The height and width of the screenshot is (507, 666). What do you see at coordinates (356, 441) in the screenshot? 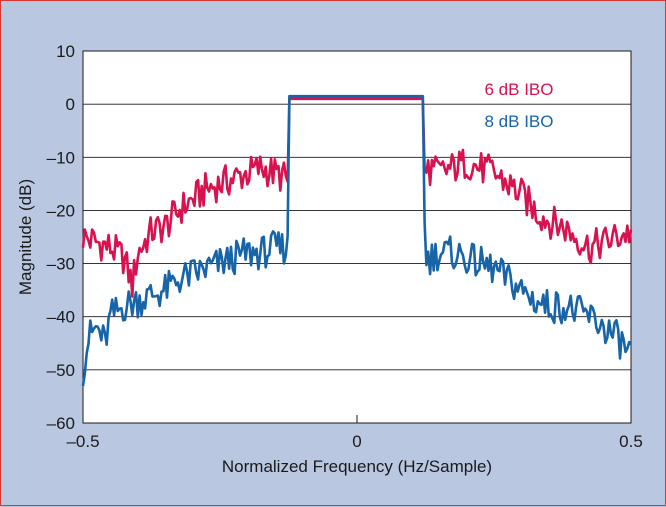
I see `x-tick-label: 0` at bounding box center [356, 441].